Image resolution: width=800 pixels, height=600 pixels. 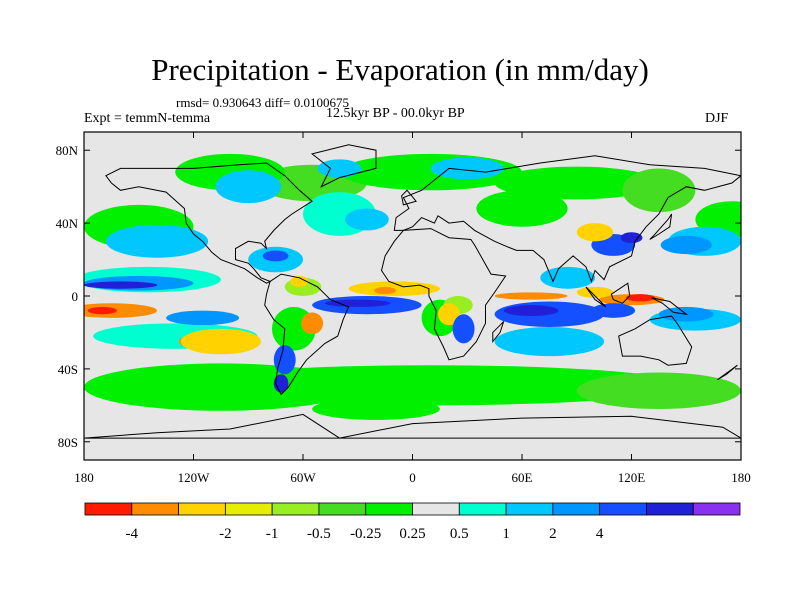 I want to click on colorbar-label: -0.5, so click(x=319, y=534).